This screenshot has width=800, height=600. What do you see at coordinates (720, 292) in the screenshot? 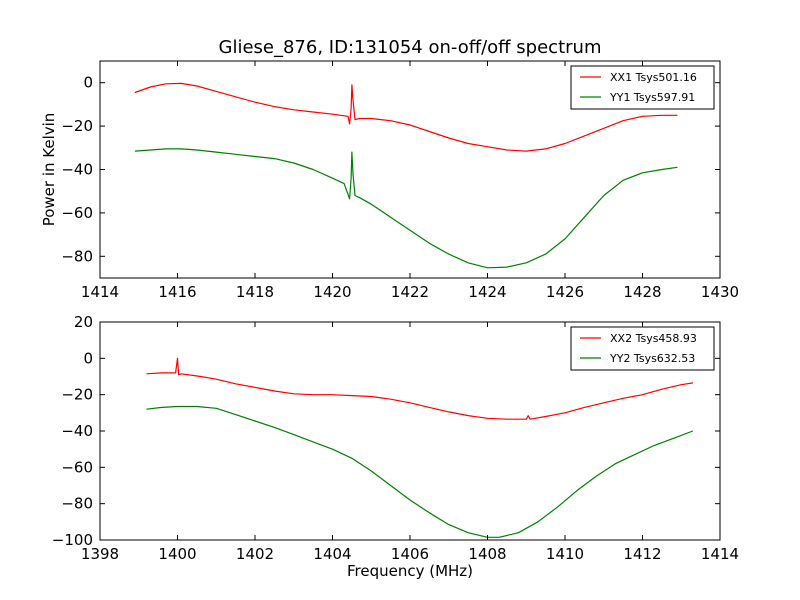
I see `x-tick-label: 1430` at bounding box center [720, 292].